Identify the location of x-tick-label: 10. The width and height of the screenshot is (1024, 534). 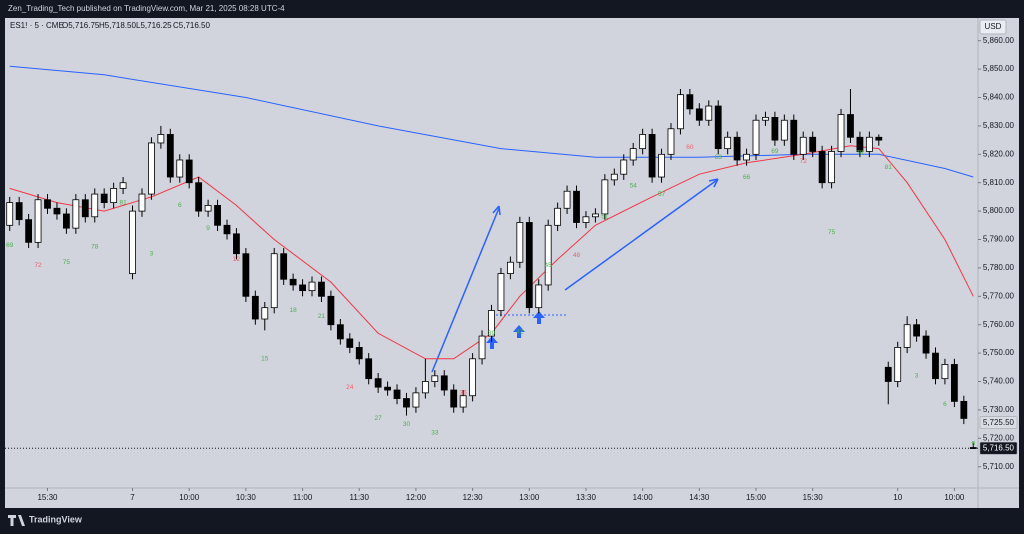
(897, 497).